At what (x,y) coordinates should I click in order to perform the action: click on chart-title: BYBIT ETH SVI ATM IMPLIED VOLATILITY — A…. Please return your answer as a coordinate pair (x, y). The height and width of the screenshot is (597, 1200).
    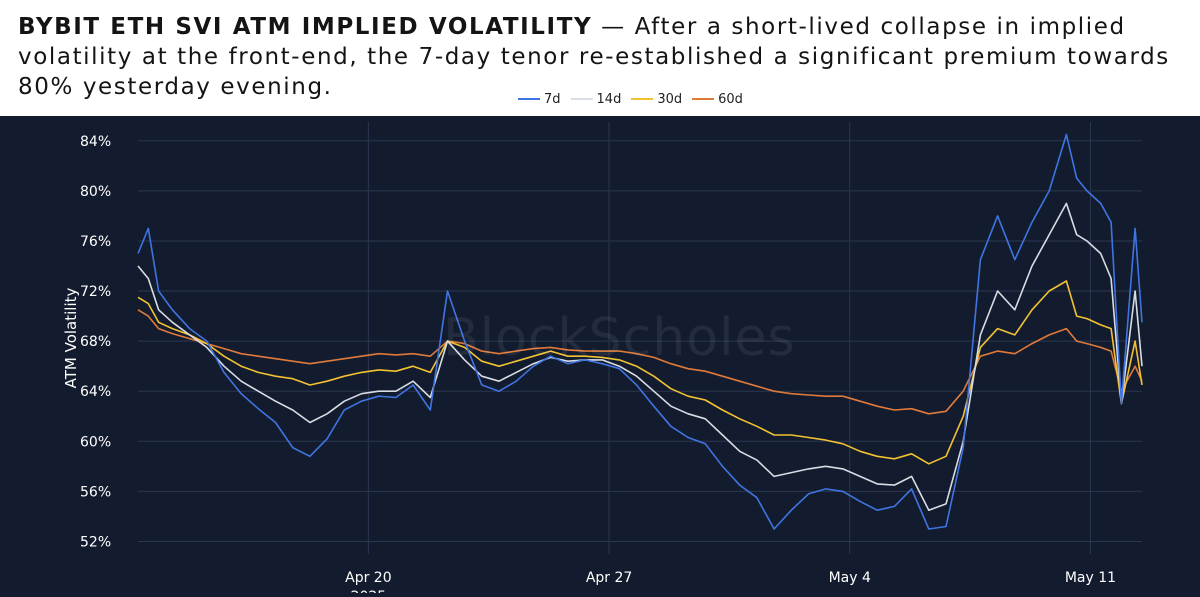
    Looking at the image, I should click on (608, 57).